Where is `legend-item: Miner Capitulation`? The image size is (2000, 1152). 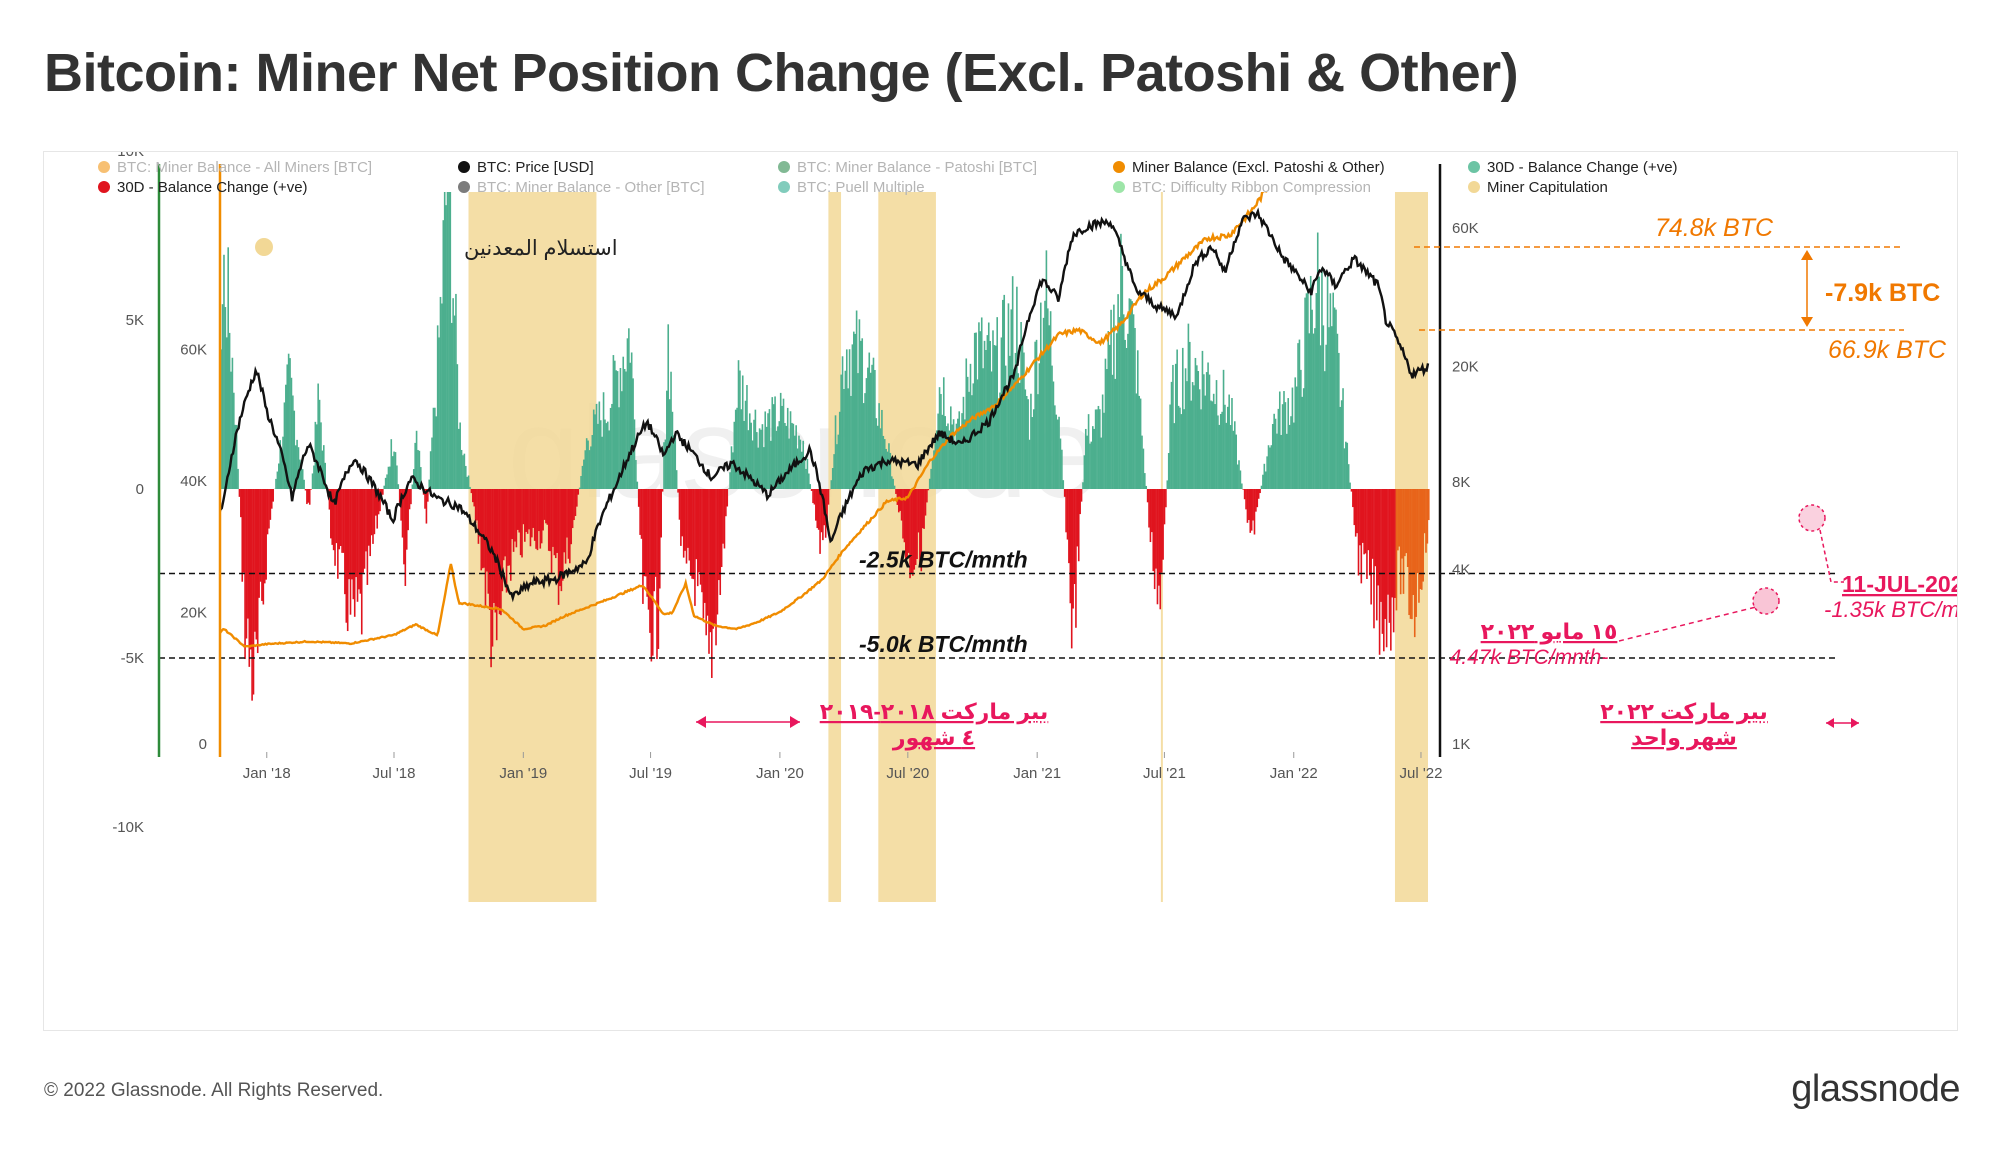
legend-item: Miner Capitulation is located at coordinates (1538, 187).